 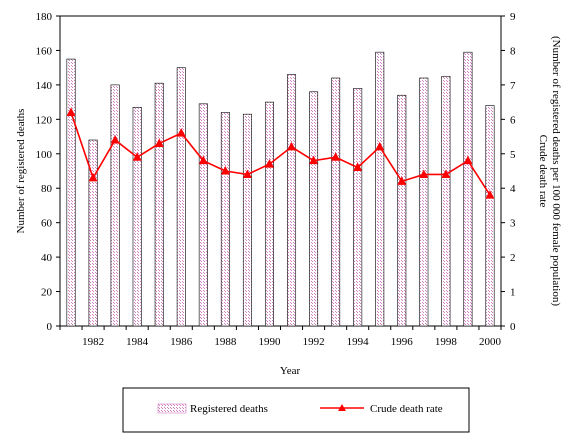 What do you see at coordinates (380, 146) in the screenshot?
I see `rate-marker-1995` at bounding box center [380, 146].